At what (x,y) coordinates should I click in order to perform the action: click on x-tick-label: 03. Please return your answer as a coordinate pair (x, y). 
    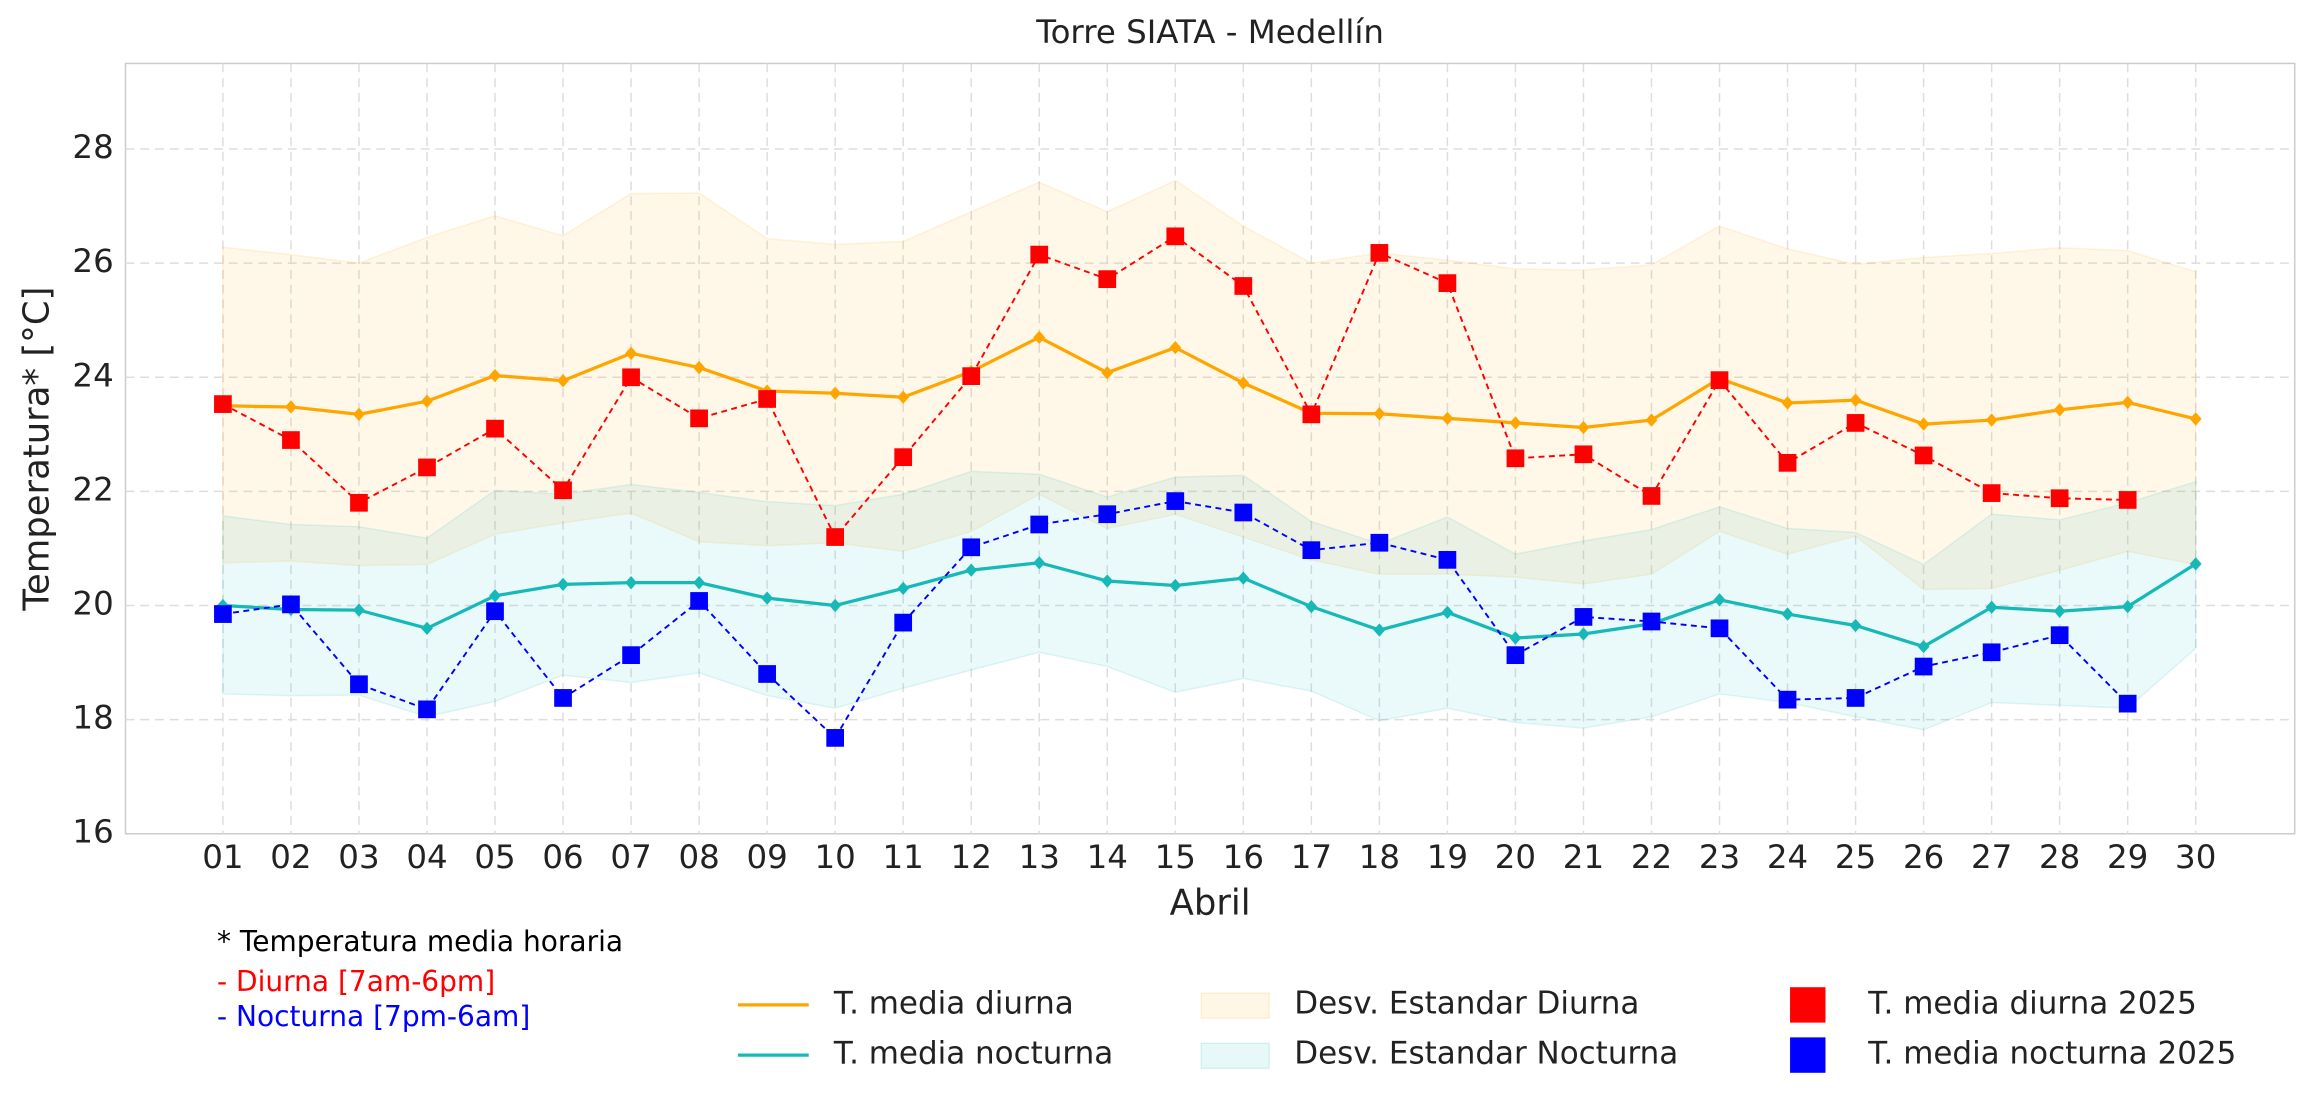
    Looking at the image, I should click on (358, 857).